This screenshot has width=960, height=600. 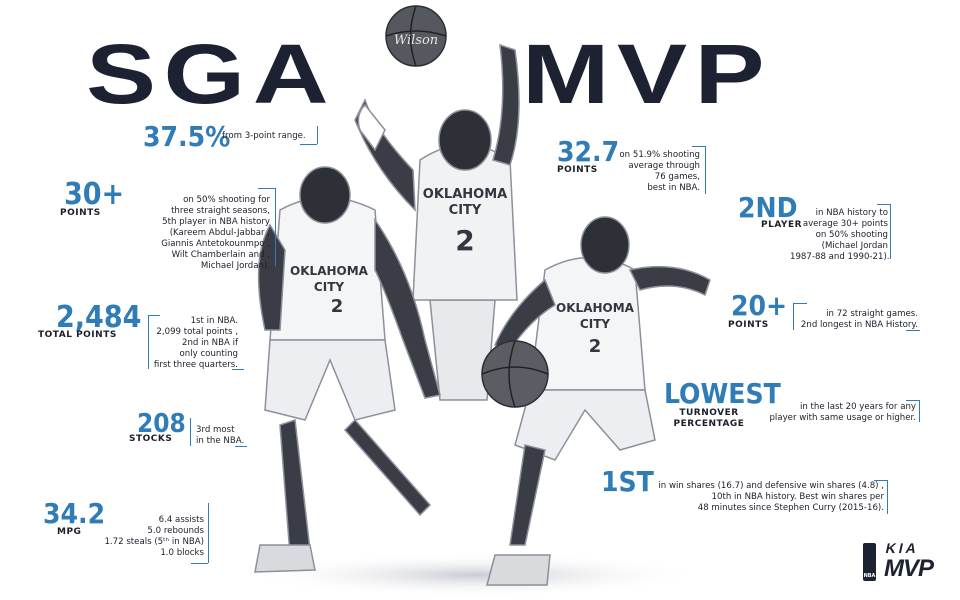 I want to click on stat-second-value: 2ND, so click(x=768, y=207).